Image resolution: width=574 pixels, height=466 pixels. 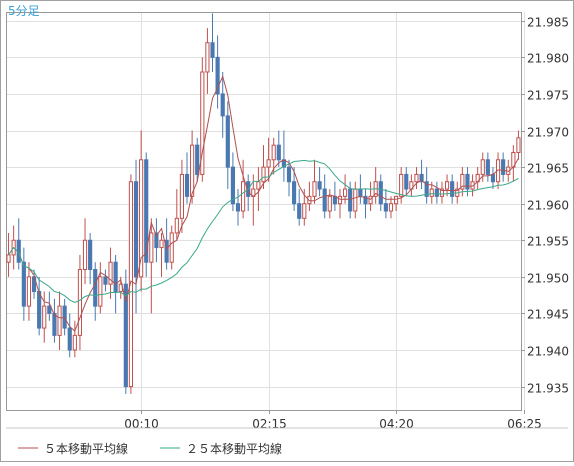 What do you see at coordinates (548, 169) in the screenshot?
I see `y-tick-label: 21.965` at bounding box center [548, 169].